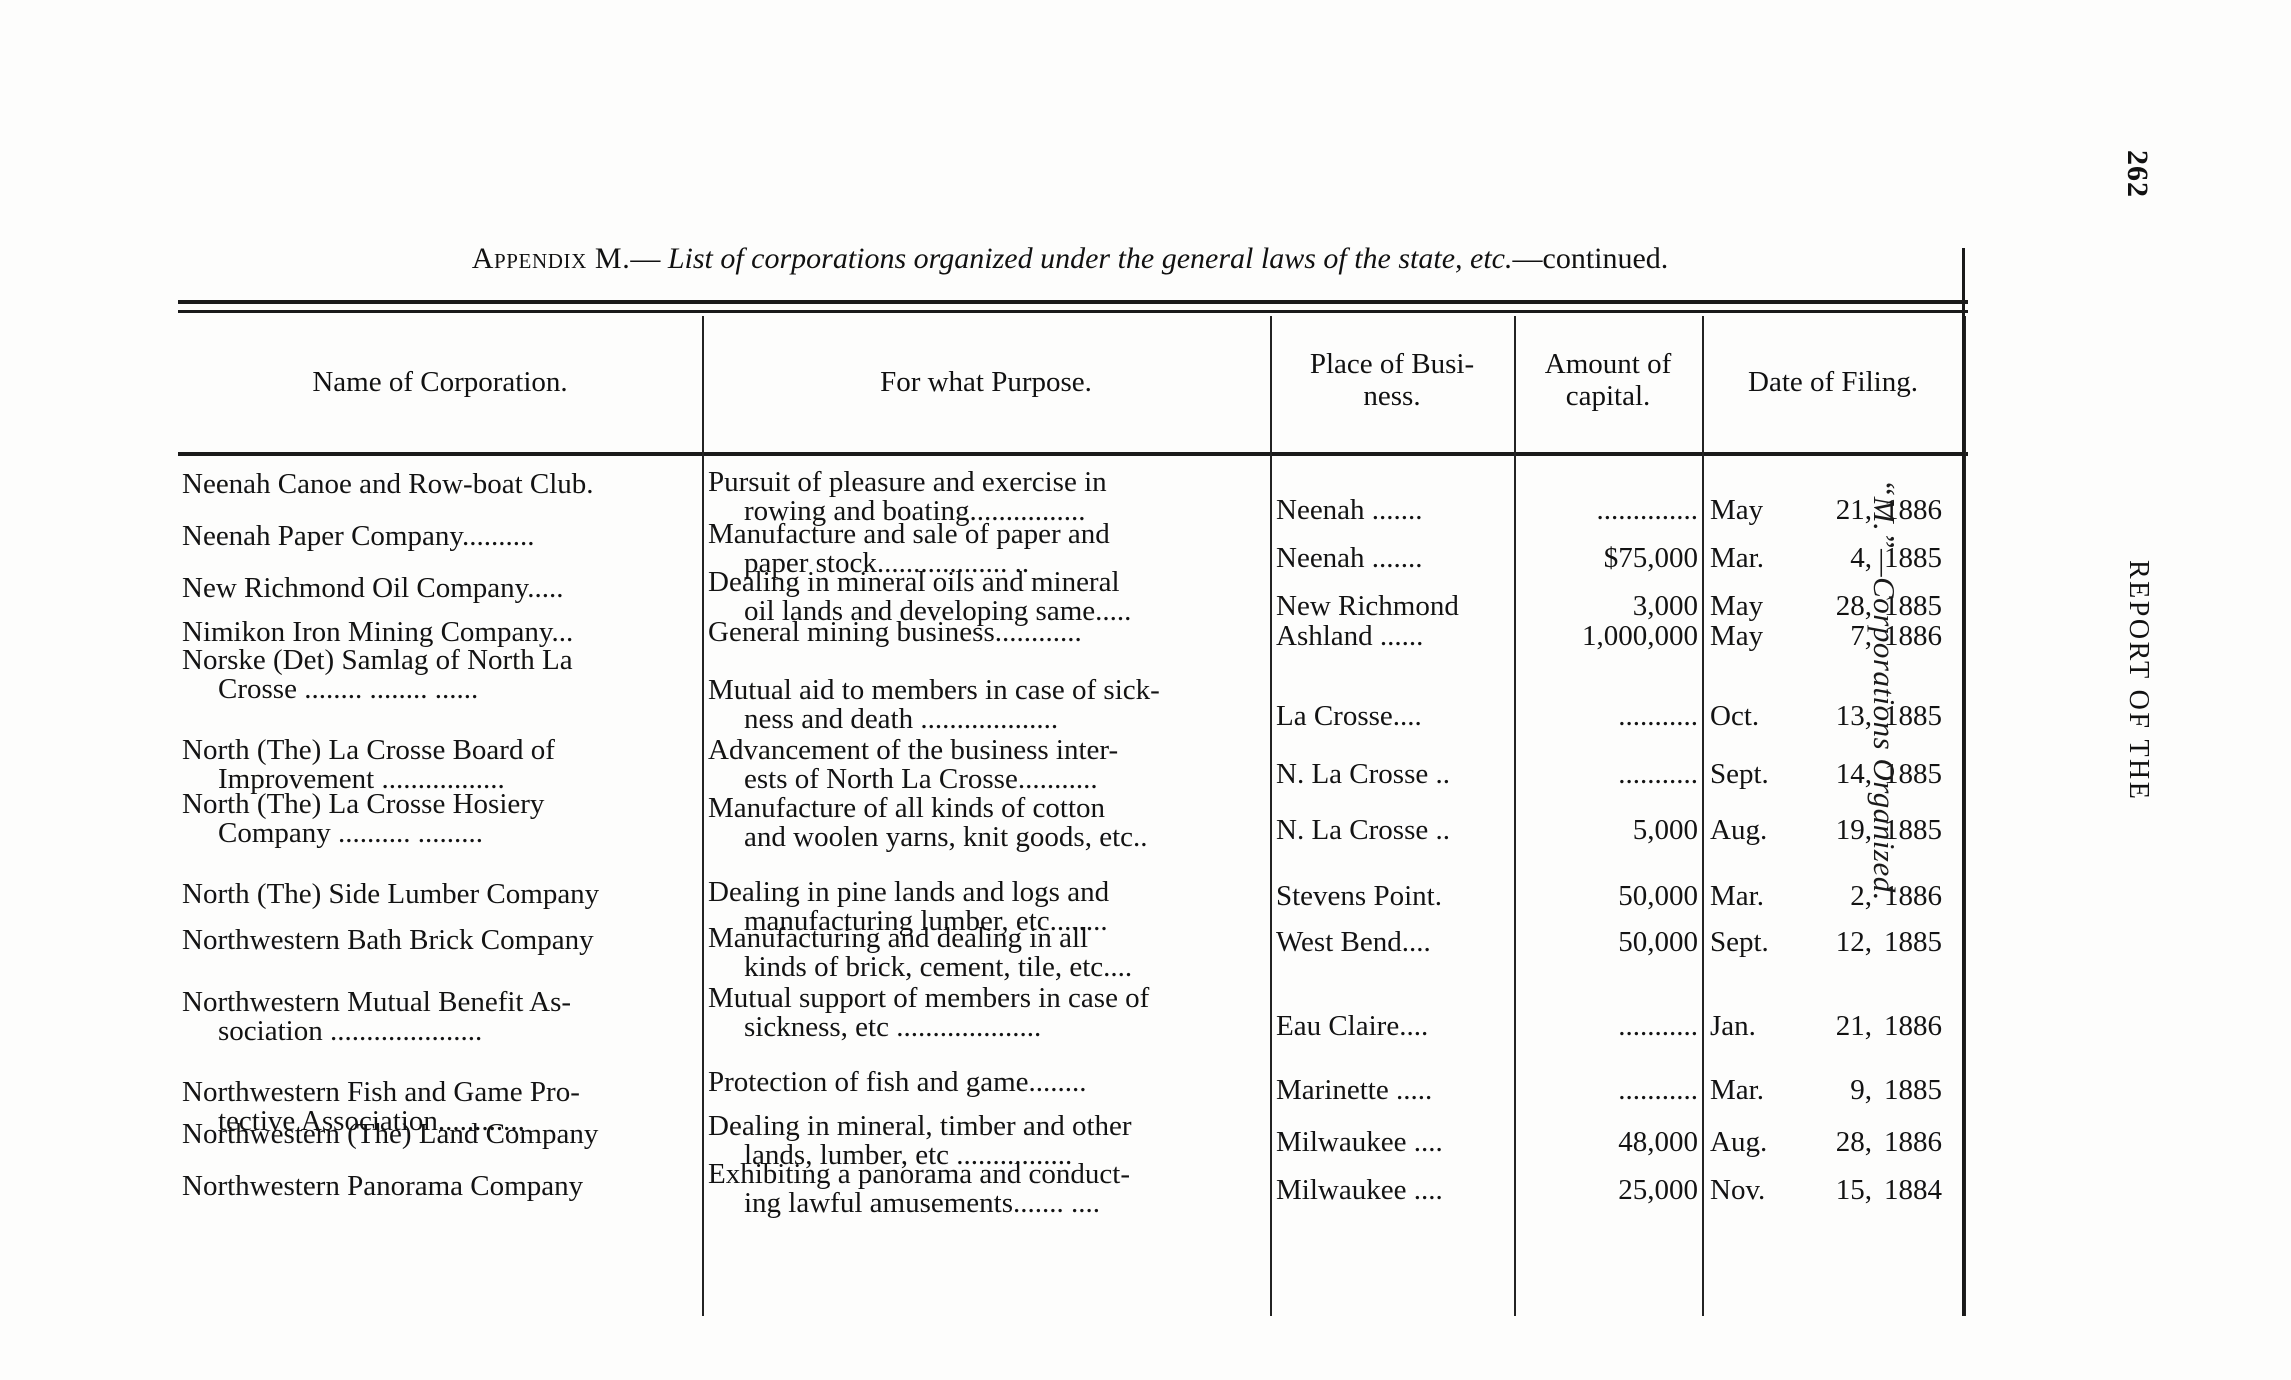  I want to click on cell-corporation-name: Northwestern Panorama Company, so click(440, 1186).